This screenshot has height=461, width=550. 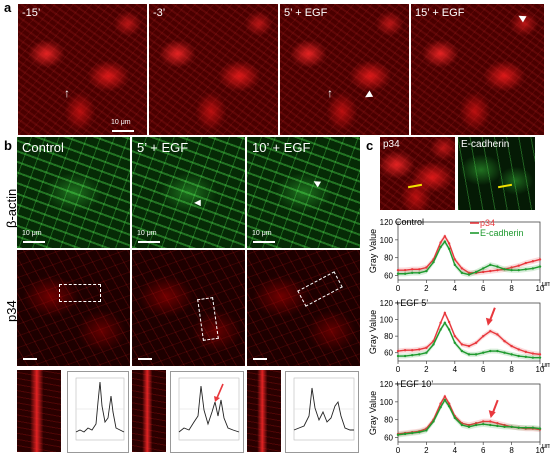 What do you see at coordinates (262, 233) in the screenshot?
I see `scalebar-label: 10 μm` at bounding box center [262, 233].